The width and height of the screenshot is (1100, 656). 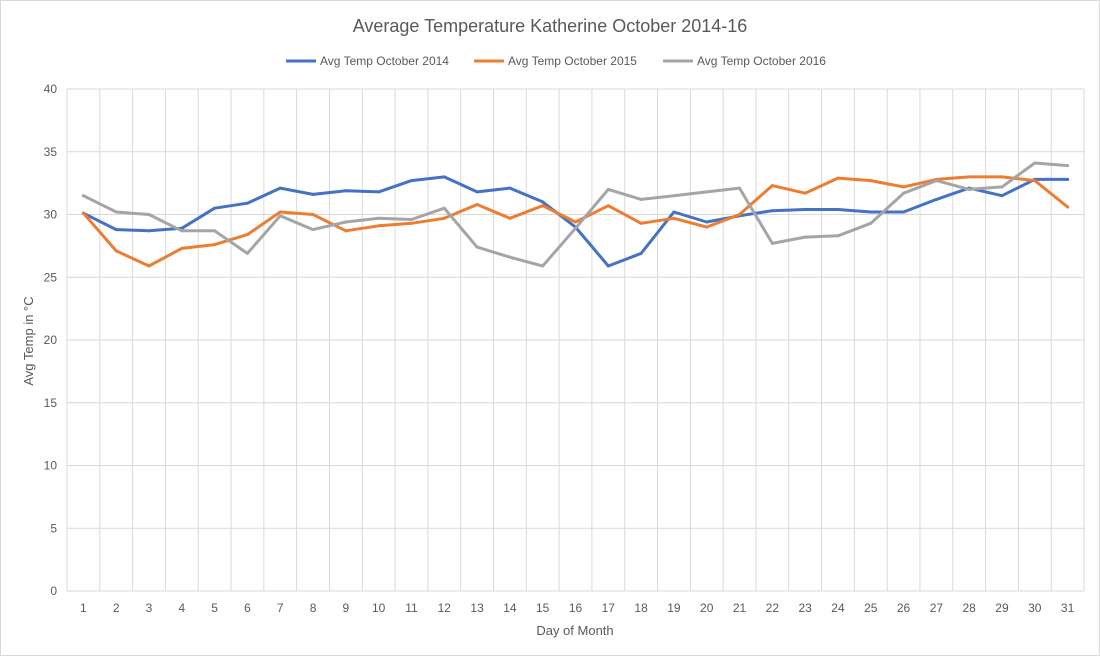 I want to click on x-tick-label: 10, so click(x=379, y=608).